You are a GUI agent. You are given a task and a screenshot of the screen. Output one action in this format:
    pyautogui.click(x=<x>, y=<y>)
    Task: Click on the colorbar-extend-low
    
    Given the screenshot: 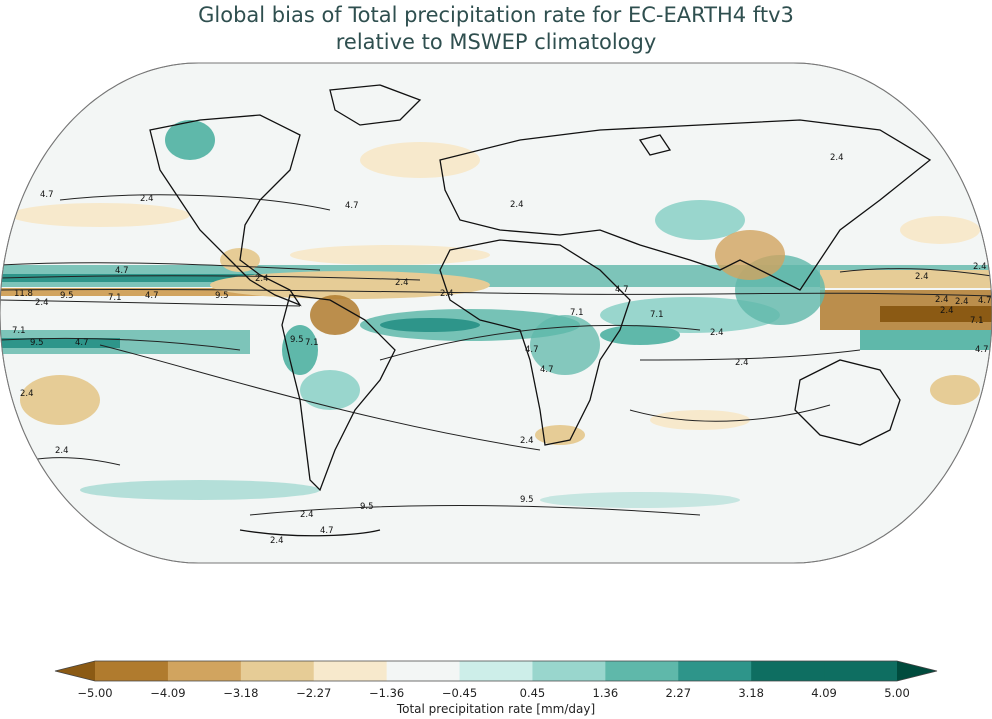 What is the action you would take?
    pyautogui.click(x=75, y=671)
    